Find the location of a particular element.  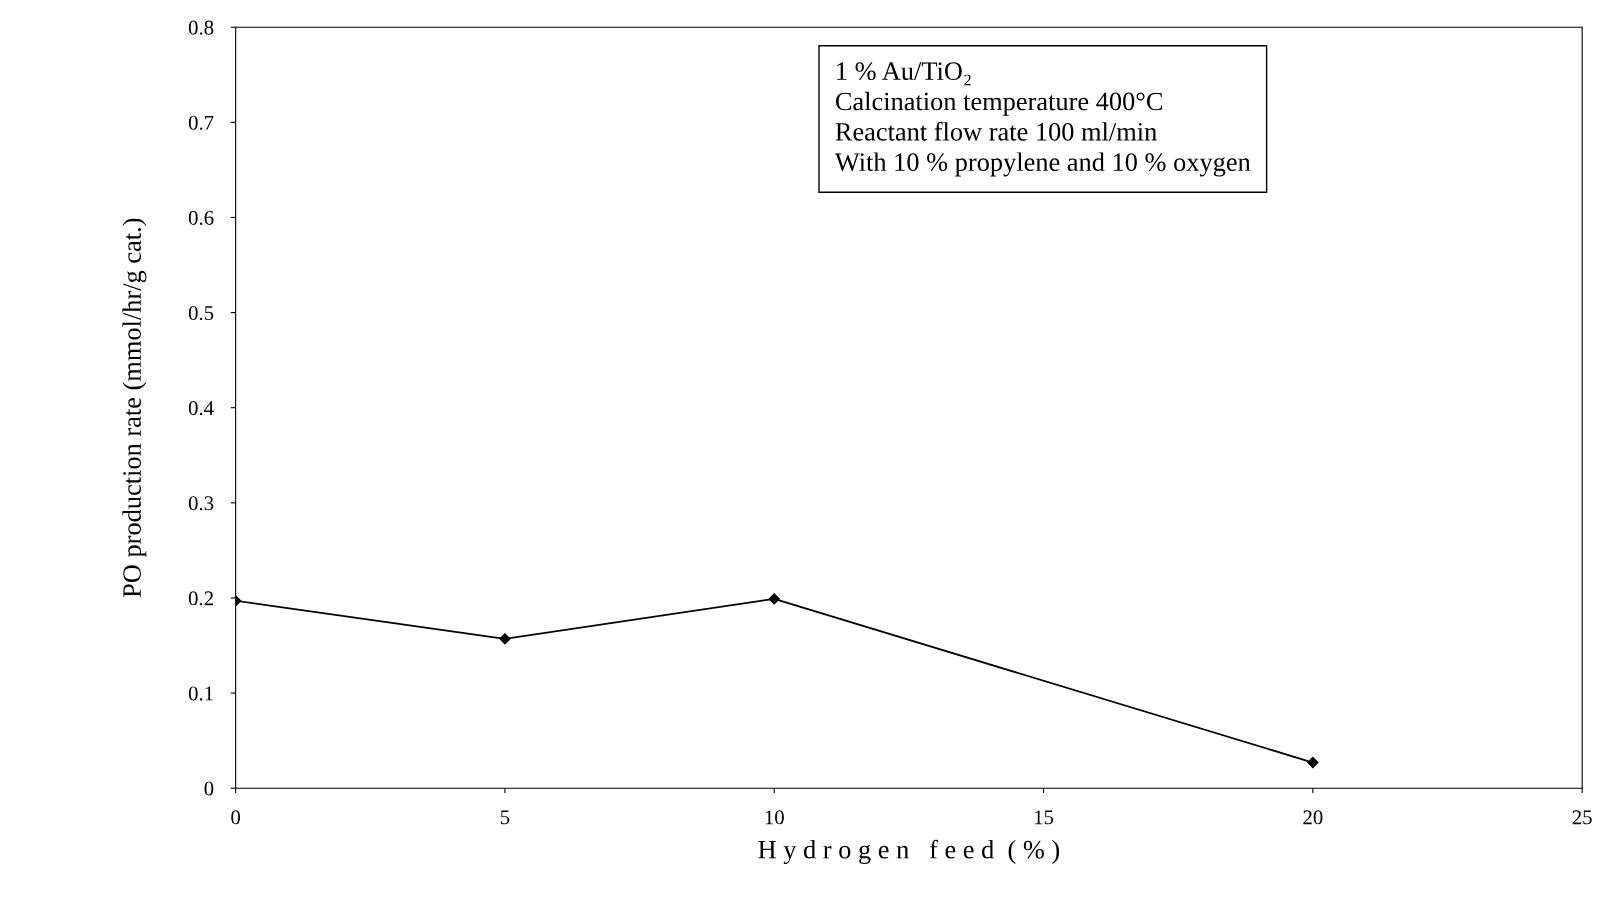

y-tick-label: 0.8 is located at coordinates (201, 27).